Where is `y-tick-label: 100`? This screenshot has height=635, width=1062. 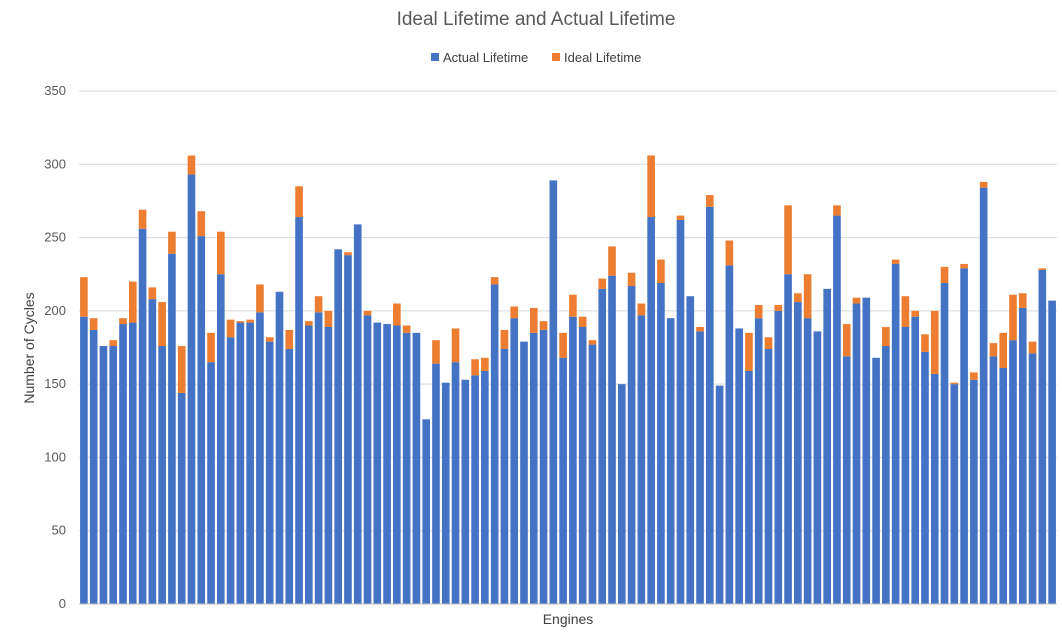 y-tick-label: 100 is located at coordinates (55, 456).